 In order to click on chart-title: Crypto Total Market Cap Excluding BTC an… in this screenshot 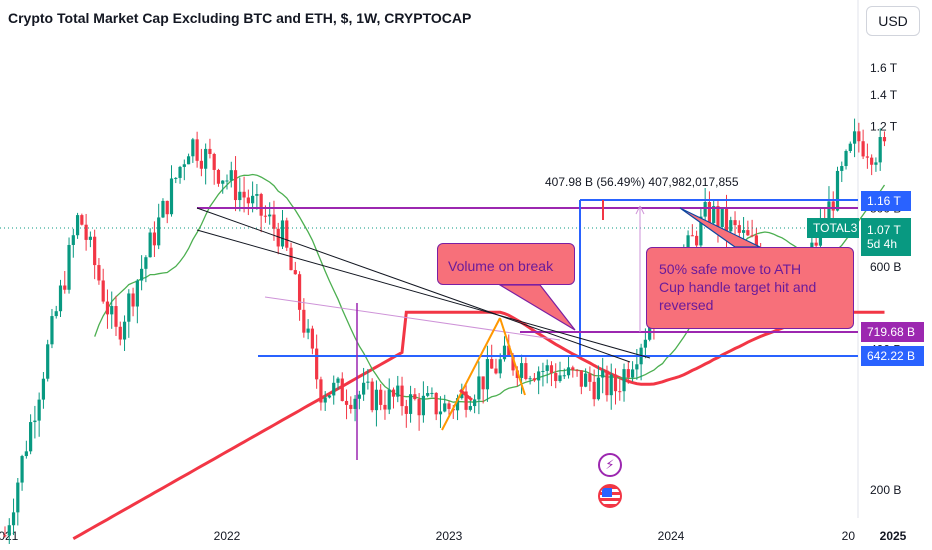, I will do `click(240, 18)`.